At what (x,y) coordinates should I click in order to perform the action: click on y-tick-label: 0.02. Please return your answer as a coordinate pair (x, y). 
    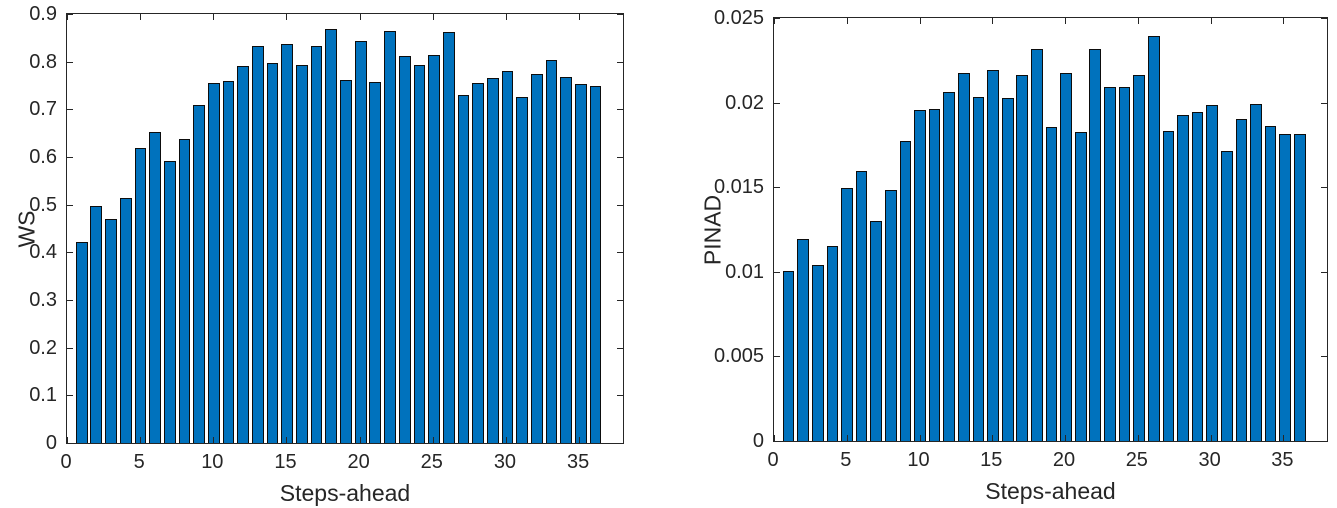
    Looking at the image, I should click on (744, 102).